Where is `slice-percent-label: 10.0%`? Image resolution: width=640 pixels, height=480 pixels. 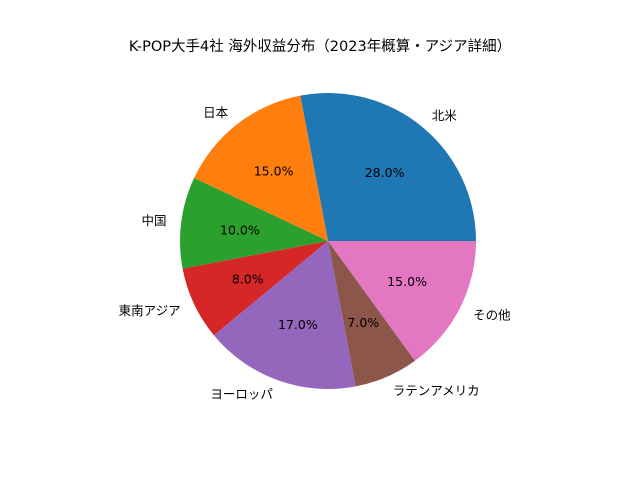
slice-percent-label: 10.0% is located at coordinates (240, 229).